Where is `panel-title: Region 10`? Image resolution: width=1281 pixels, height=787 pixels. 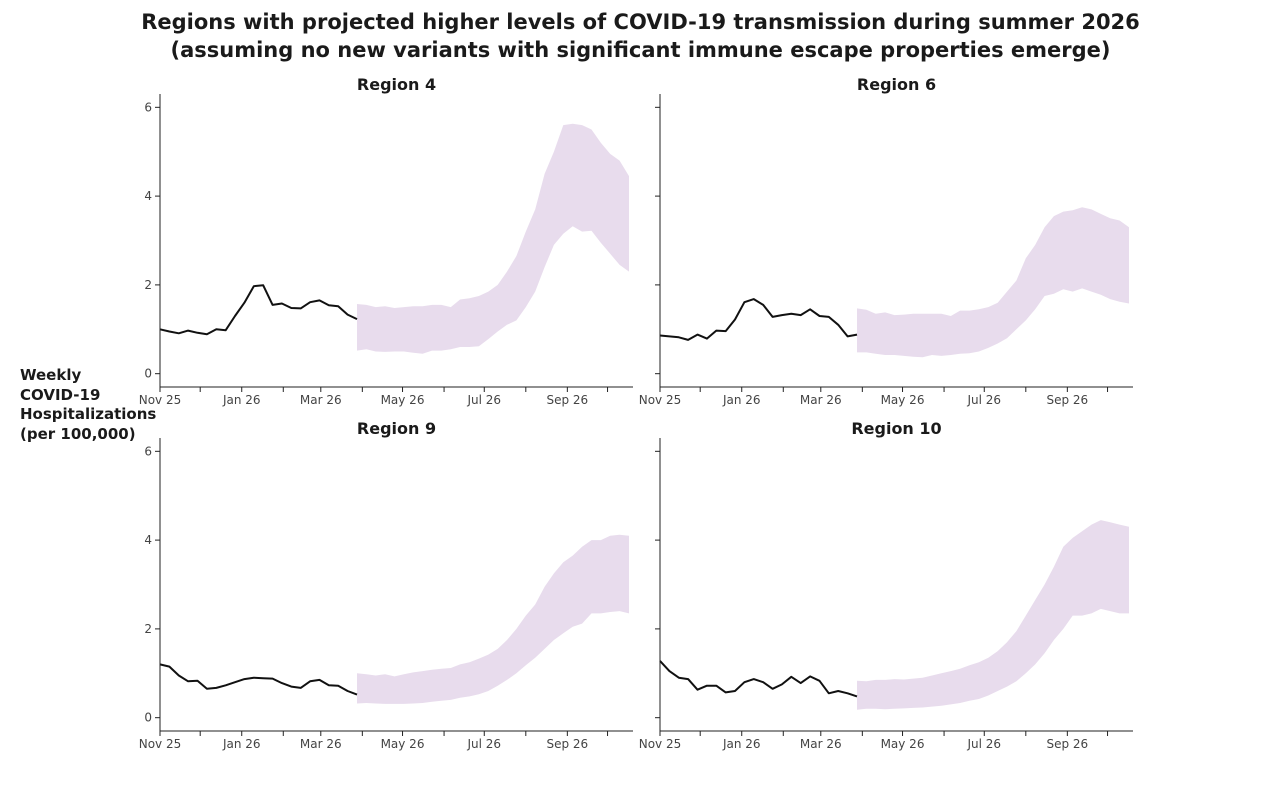 panel-title: Region 10 is located at coordinates (896, 428).